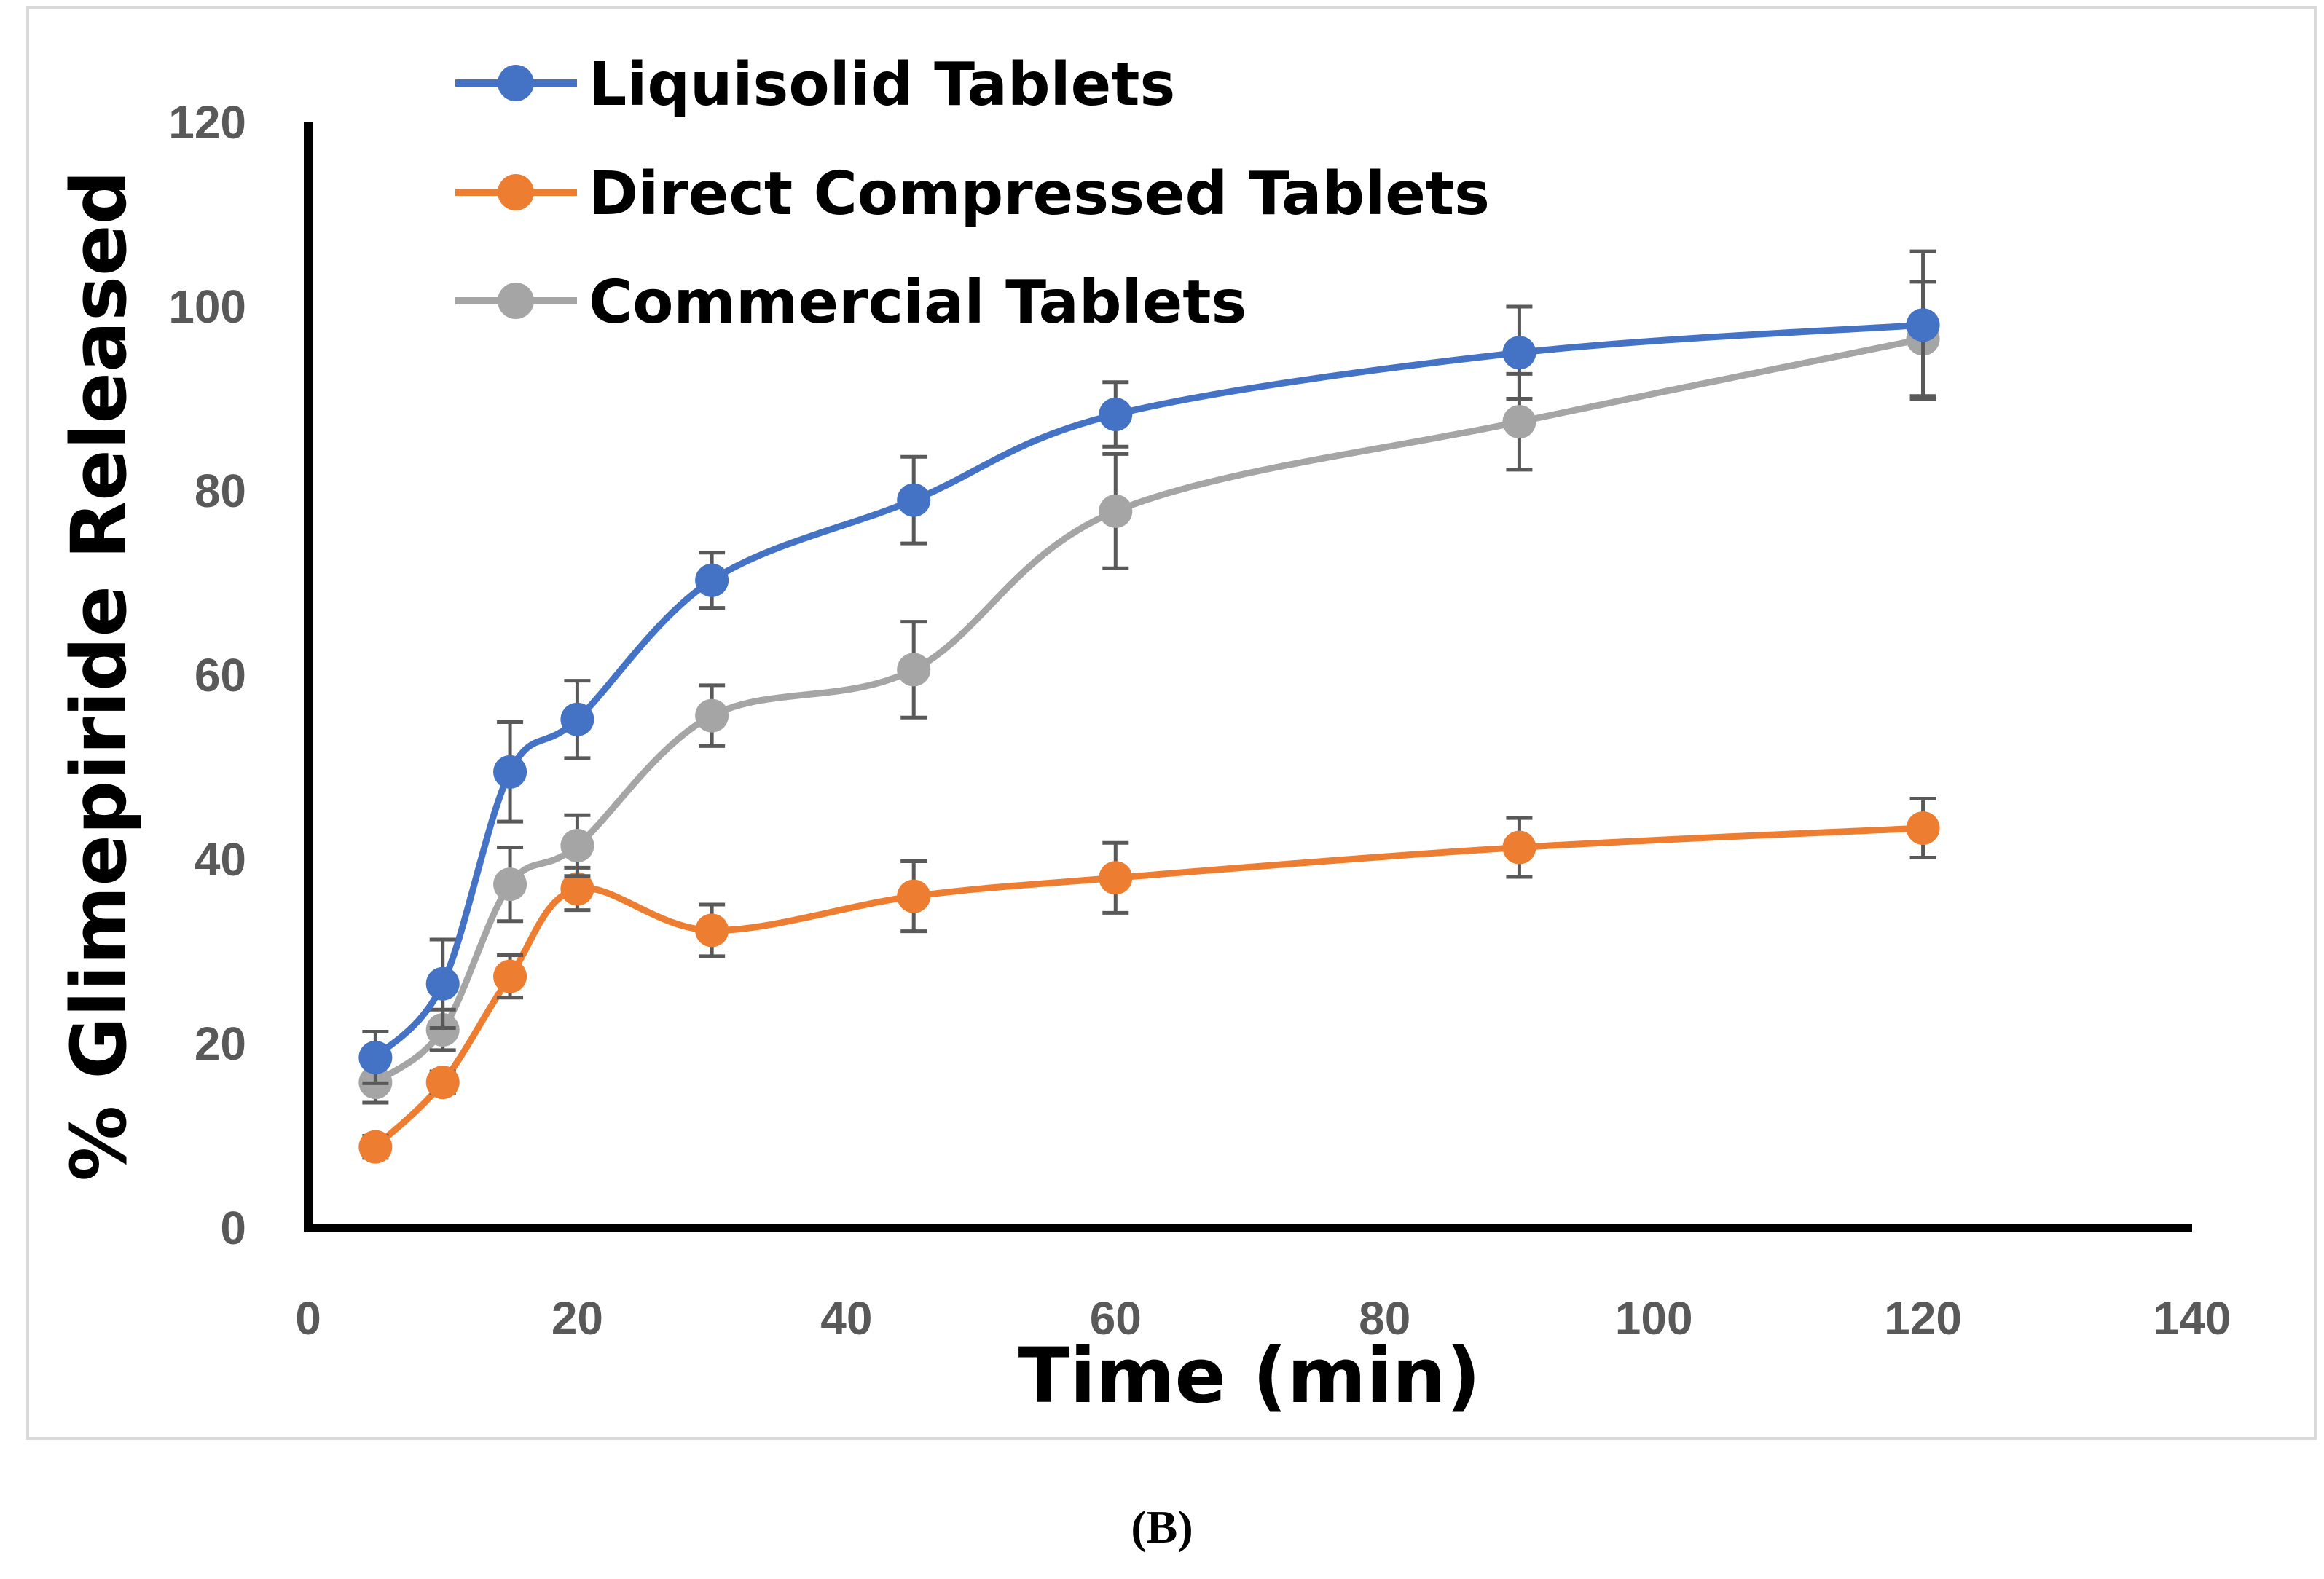  I want to click on legend-label: Direct Compressed Tablets, so click(1039, 194).